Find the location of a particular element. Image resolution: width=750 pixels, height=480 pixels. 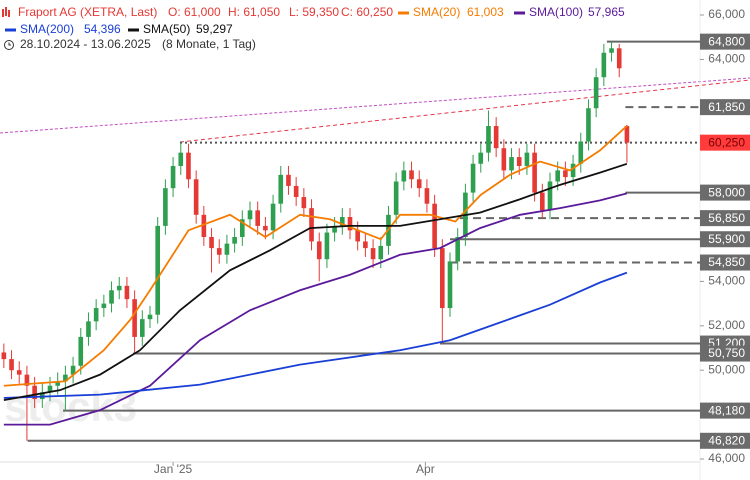

y-tick-label: 64,000 is located at coordinates (726, 59).